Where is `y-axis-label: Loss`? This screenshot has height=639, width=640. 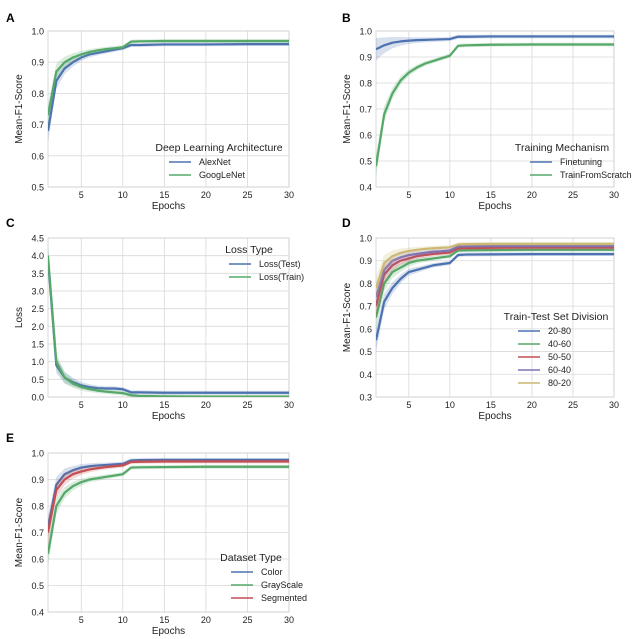 y-axis-label: Loss is located at coordinates (19, 317).